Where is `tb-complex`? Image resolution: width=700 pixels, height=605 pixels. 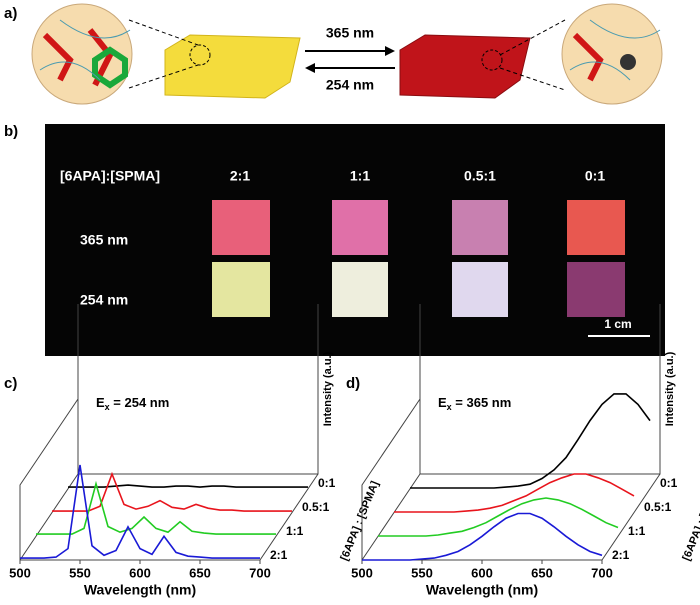
tb-complex is located at coordinates (628, 62).